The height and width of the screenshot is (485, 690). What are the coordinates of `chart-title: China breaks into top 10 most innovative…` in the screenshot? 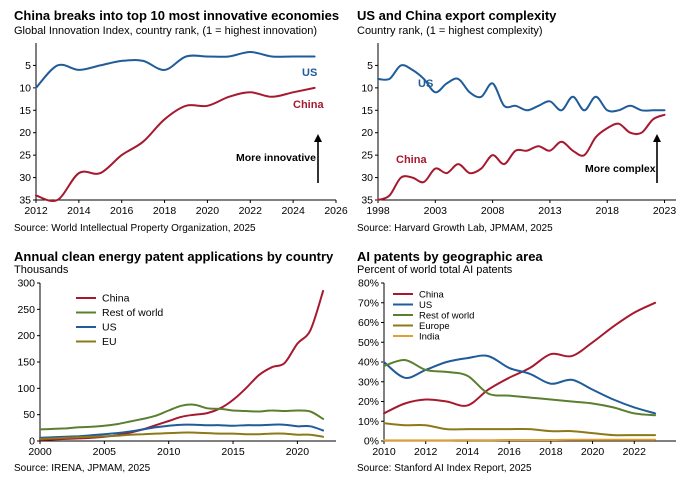 It's located at (177, 15).